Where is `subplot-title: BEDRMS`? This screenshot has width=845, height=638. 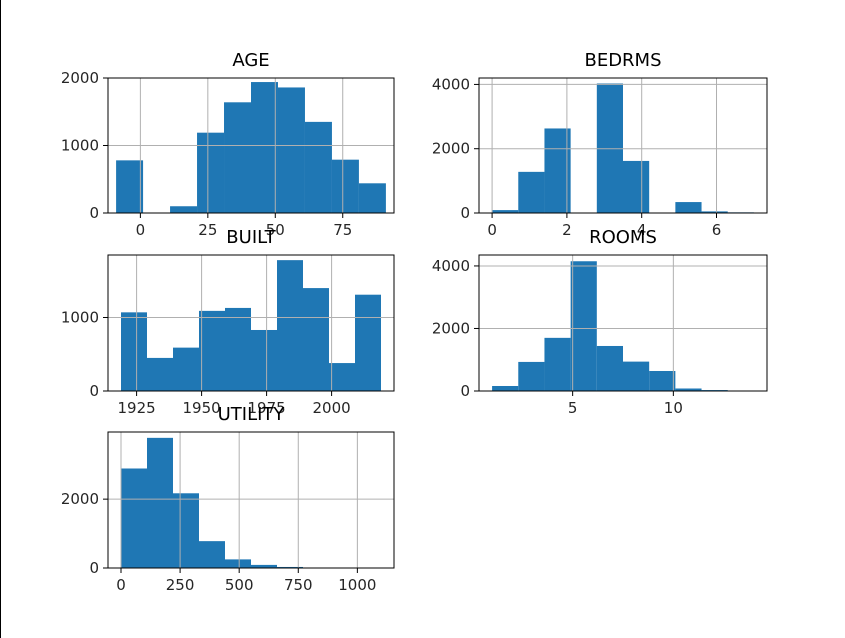
subplot-title: BEDRMS is located at coordinates (622, 60).